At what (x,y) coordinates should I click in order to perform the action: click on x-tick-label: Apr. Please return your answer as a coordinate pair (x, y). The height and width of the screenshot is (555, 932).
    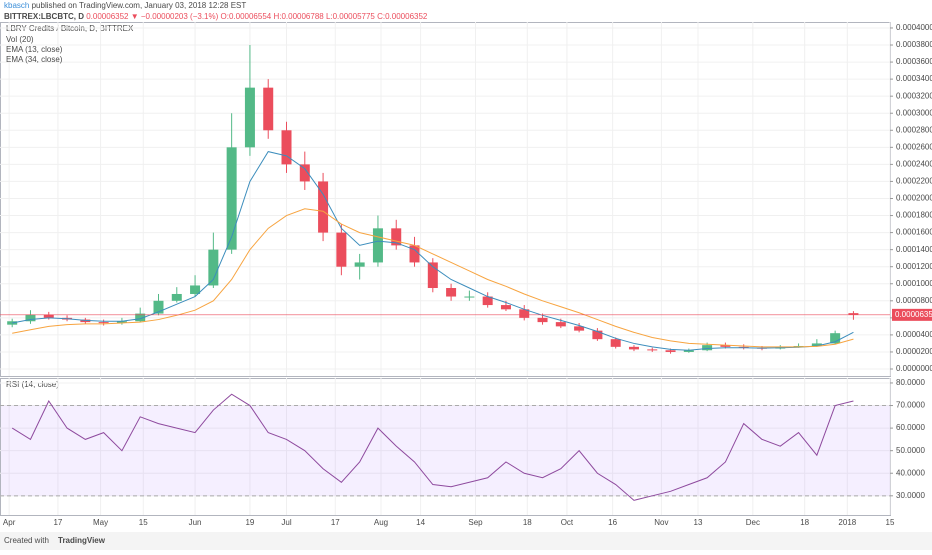
    Looking at the image, I should click on (9, 522).